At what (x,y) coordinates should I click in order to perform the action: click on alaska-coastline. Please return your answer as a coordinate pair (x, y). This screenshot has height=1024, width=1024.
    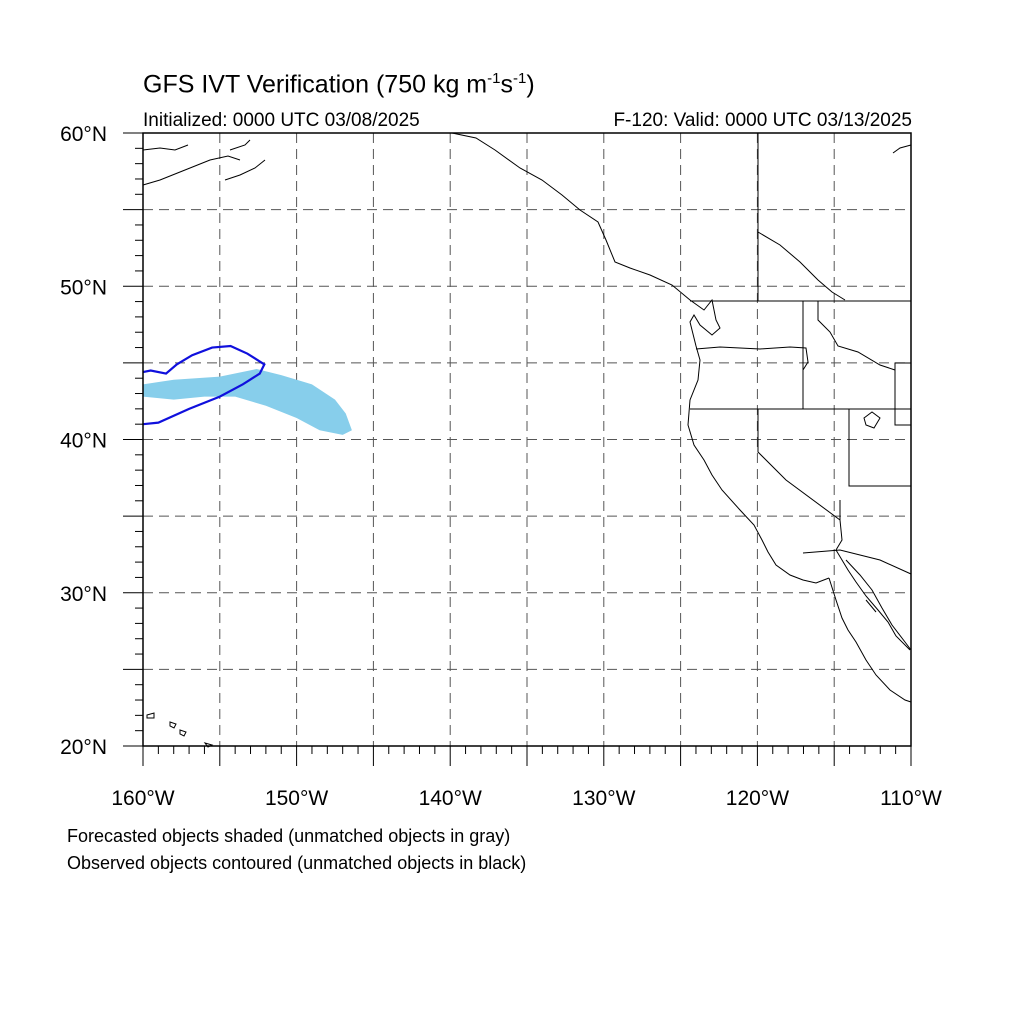
    Looking at the image, I should click on (204, 162).